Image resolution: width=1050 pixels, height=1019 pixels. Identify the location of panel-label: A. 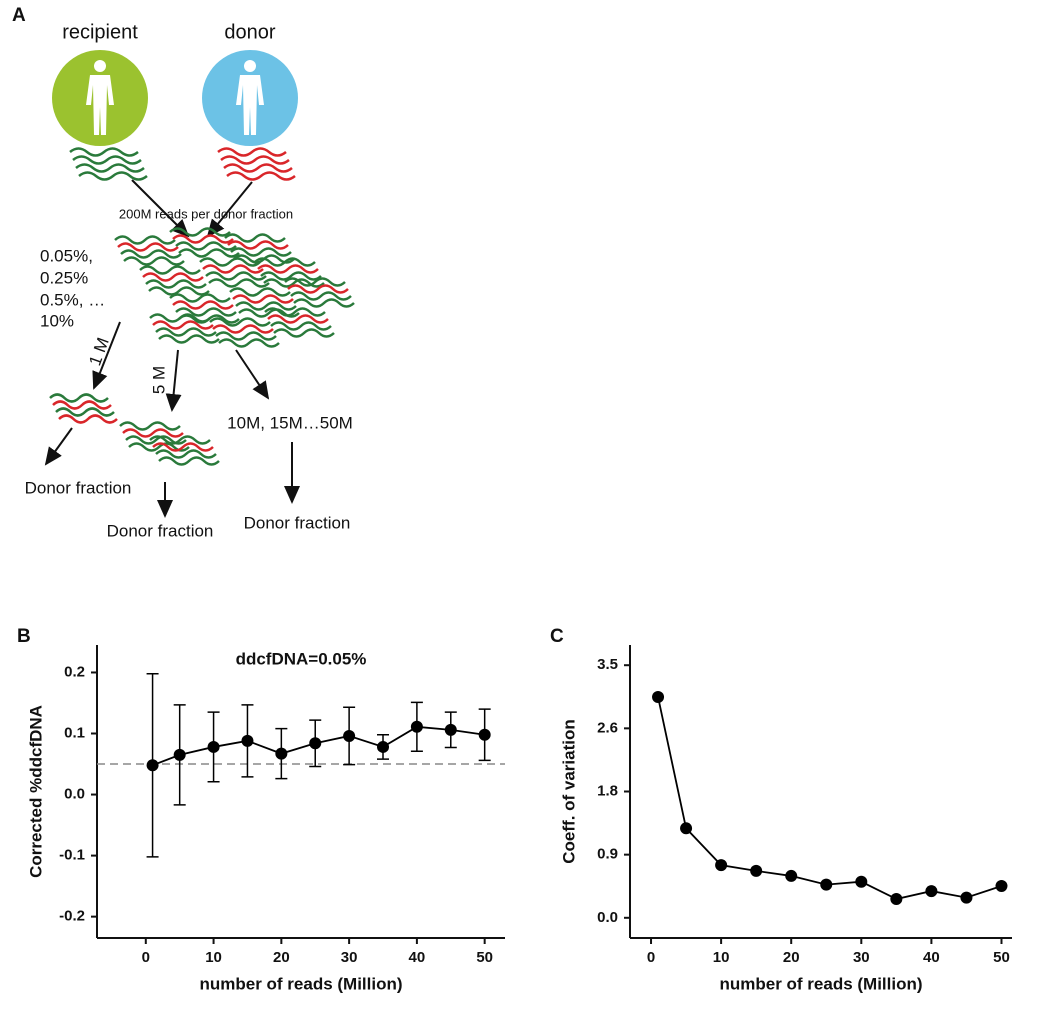
(19, 15).